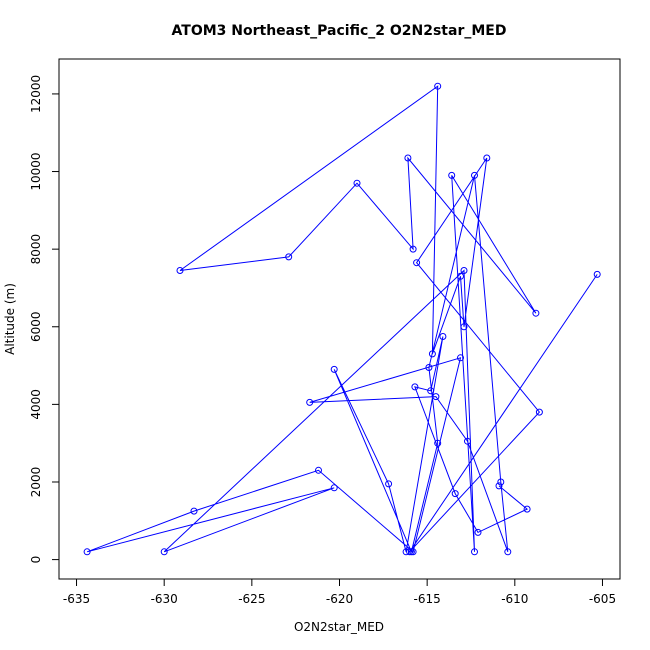 The height and width of the screenshot is (650, 650). I want to click on y-tick-label: 6000, so click(36, 326).